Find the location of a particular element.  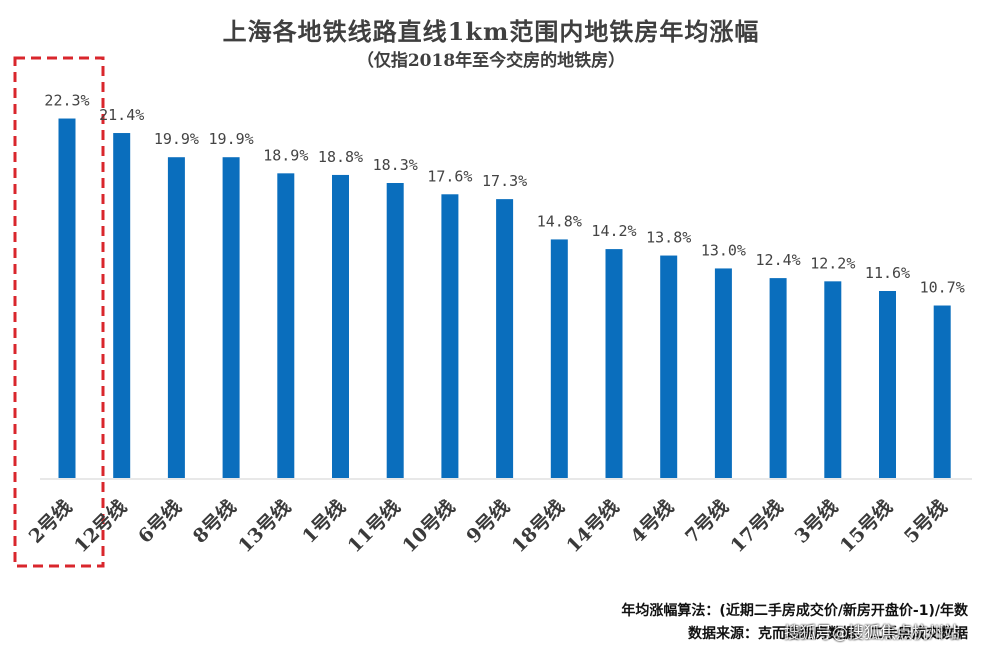

chart-title: 上海各地铁线路直线1km范围内地铁房年均涨幅 is located at coordinates (491, 31).